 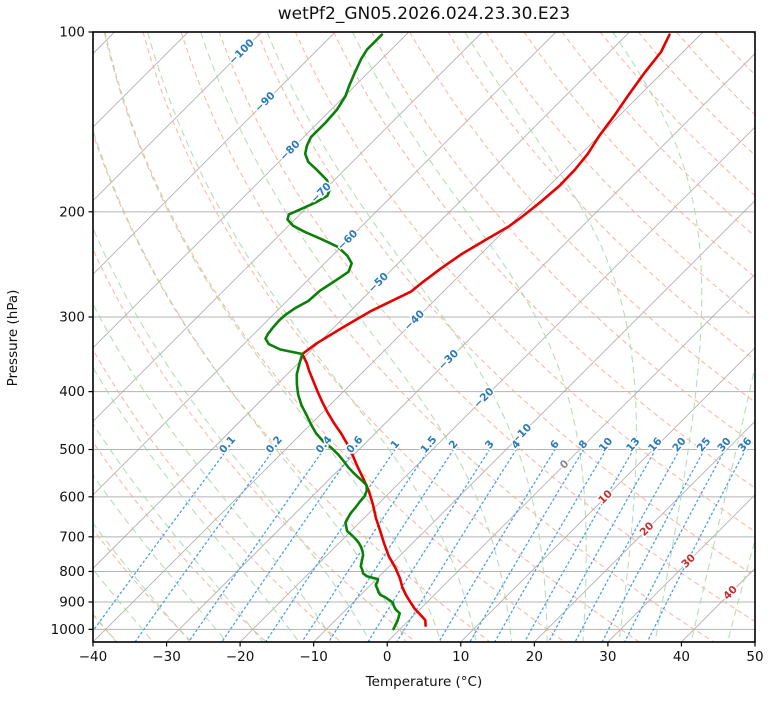 I want to click on x-tick-label: 0, so click(x=387, y=657).